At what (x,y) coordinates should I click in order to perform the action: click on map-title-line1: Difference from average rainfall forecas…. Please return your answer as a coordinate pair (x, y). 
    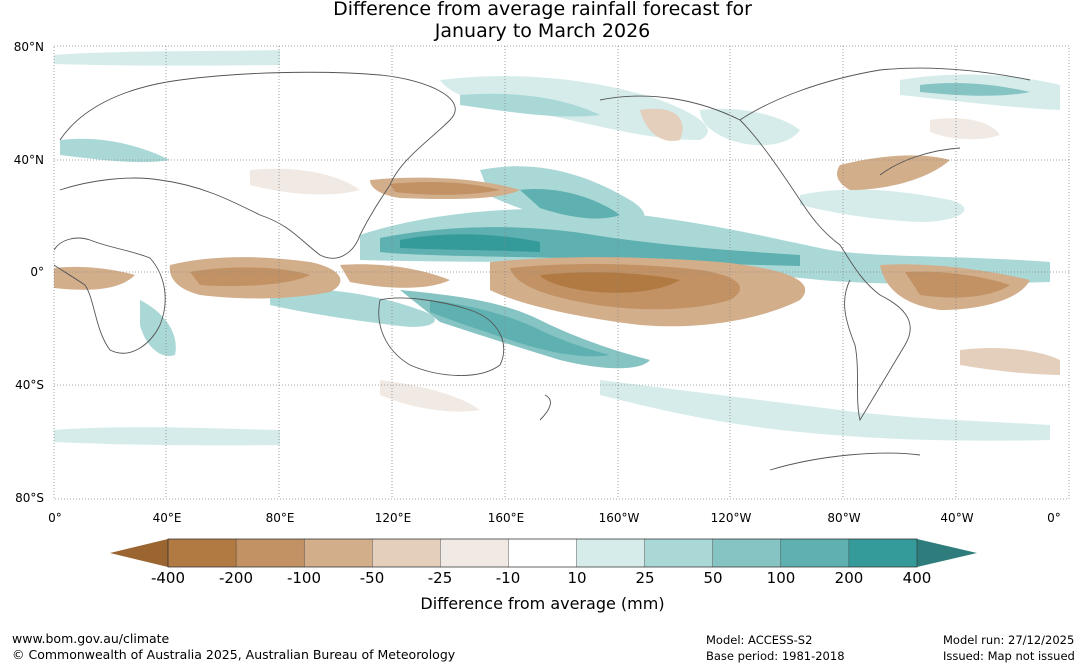
    Looking at the image, I should click on (542, 10).